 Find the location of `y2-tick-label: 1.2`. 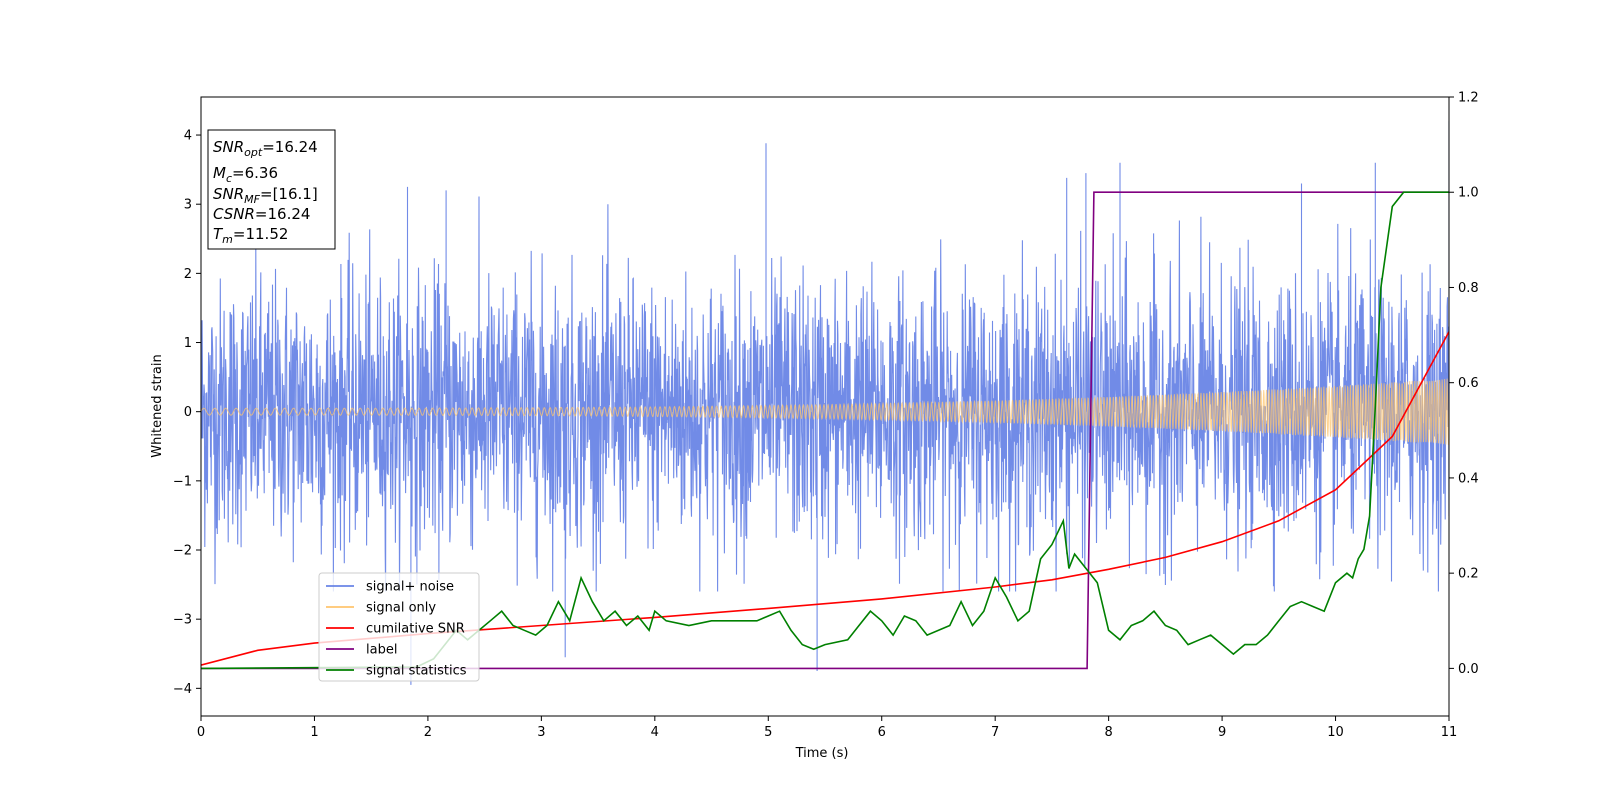

y2-tick-label: 1.2 is located at coordinates (1468, 98).